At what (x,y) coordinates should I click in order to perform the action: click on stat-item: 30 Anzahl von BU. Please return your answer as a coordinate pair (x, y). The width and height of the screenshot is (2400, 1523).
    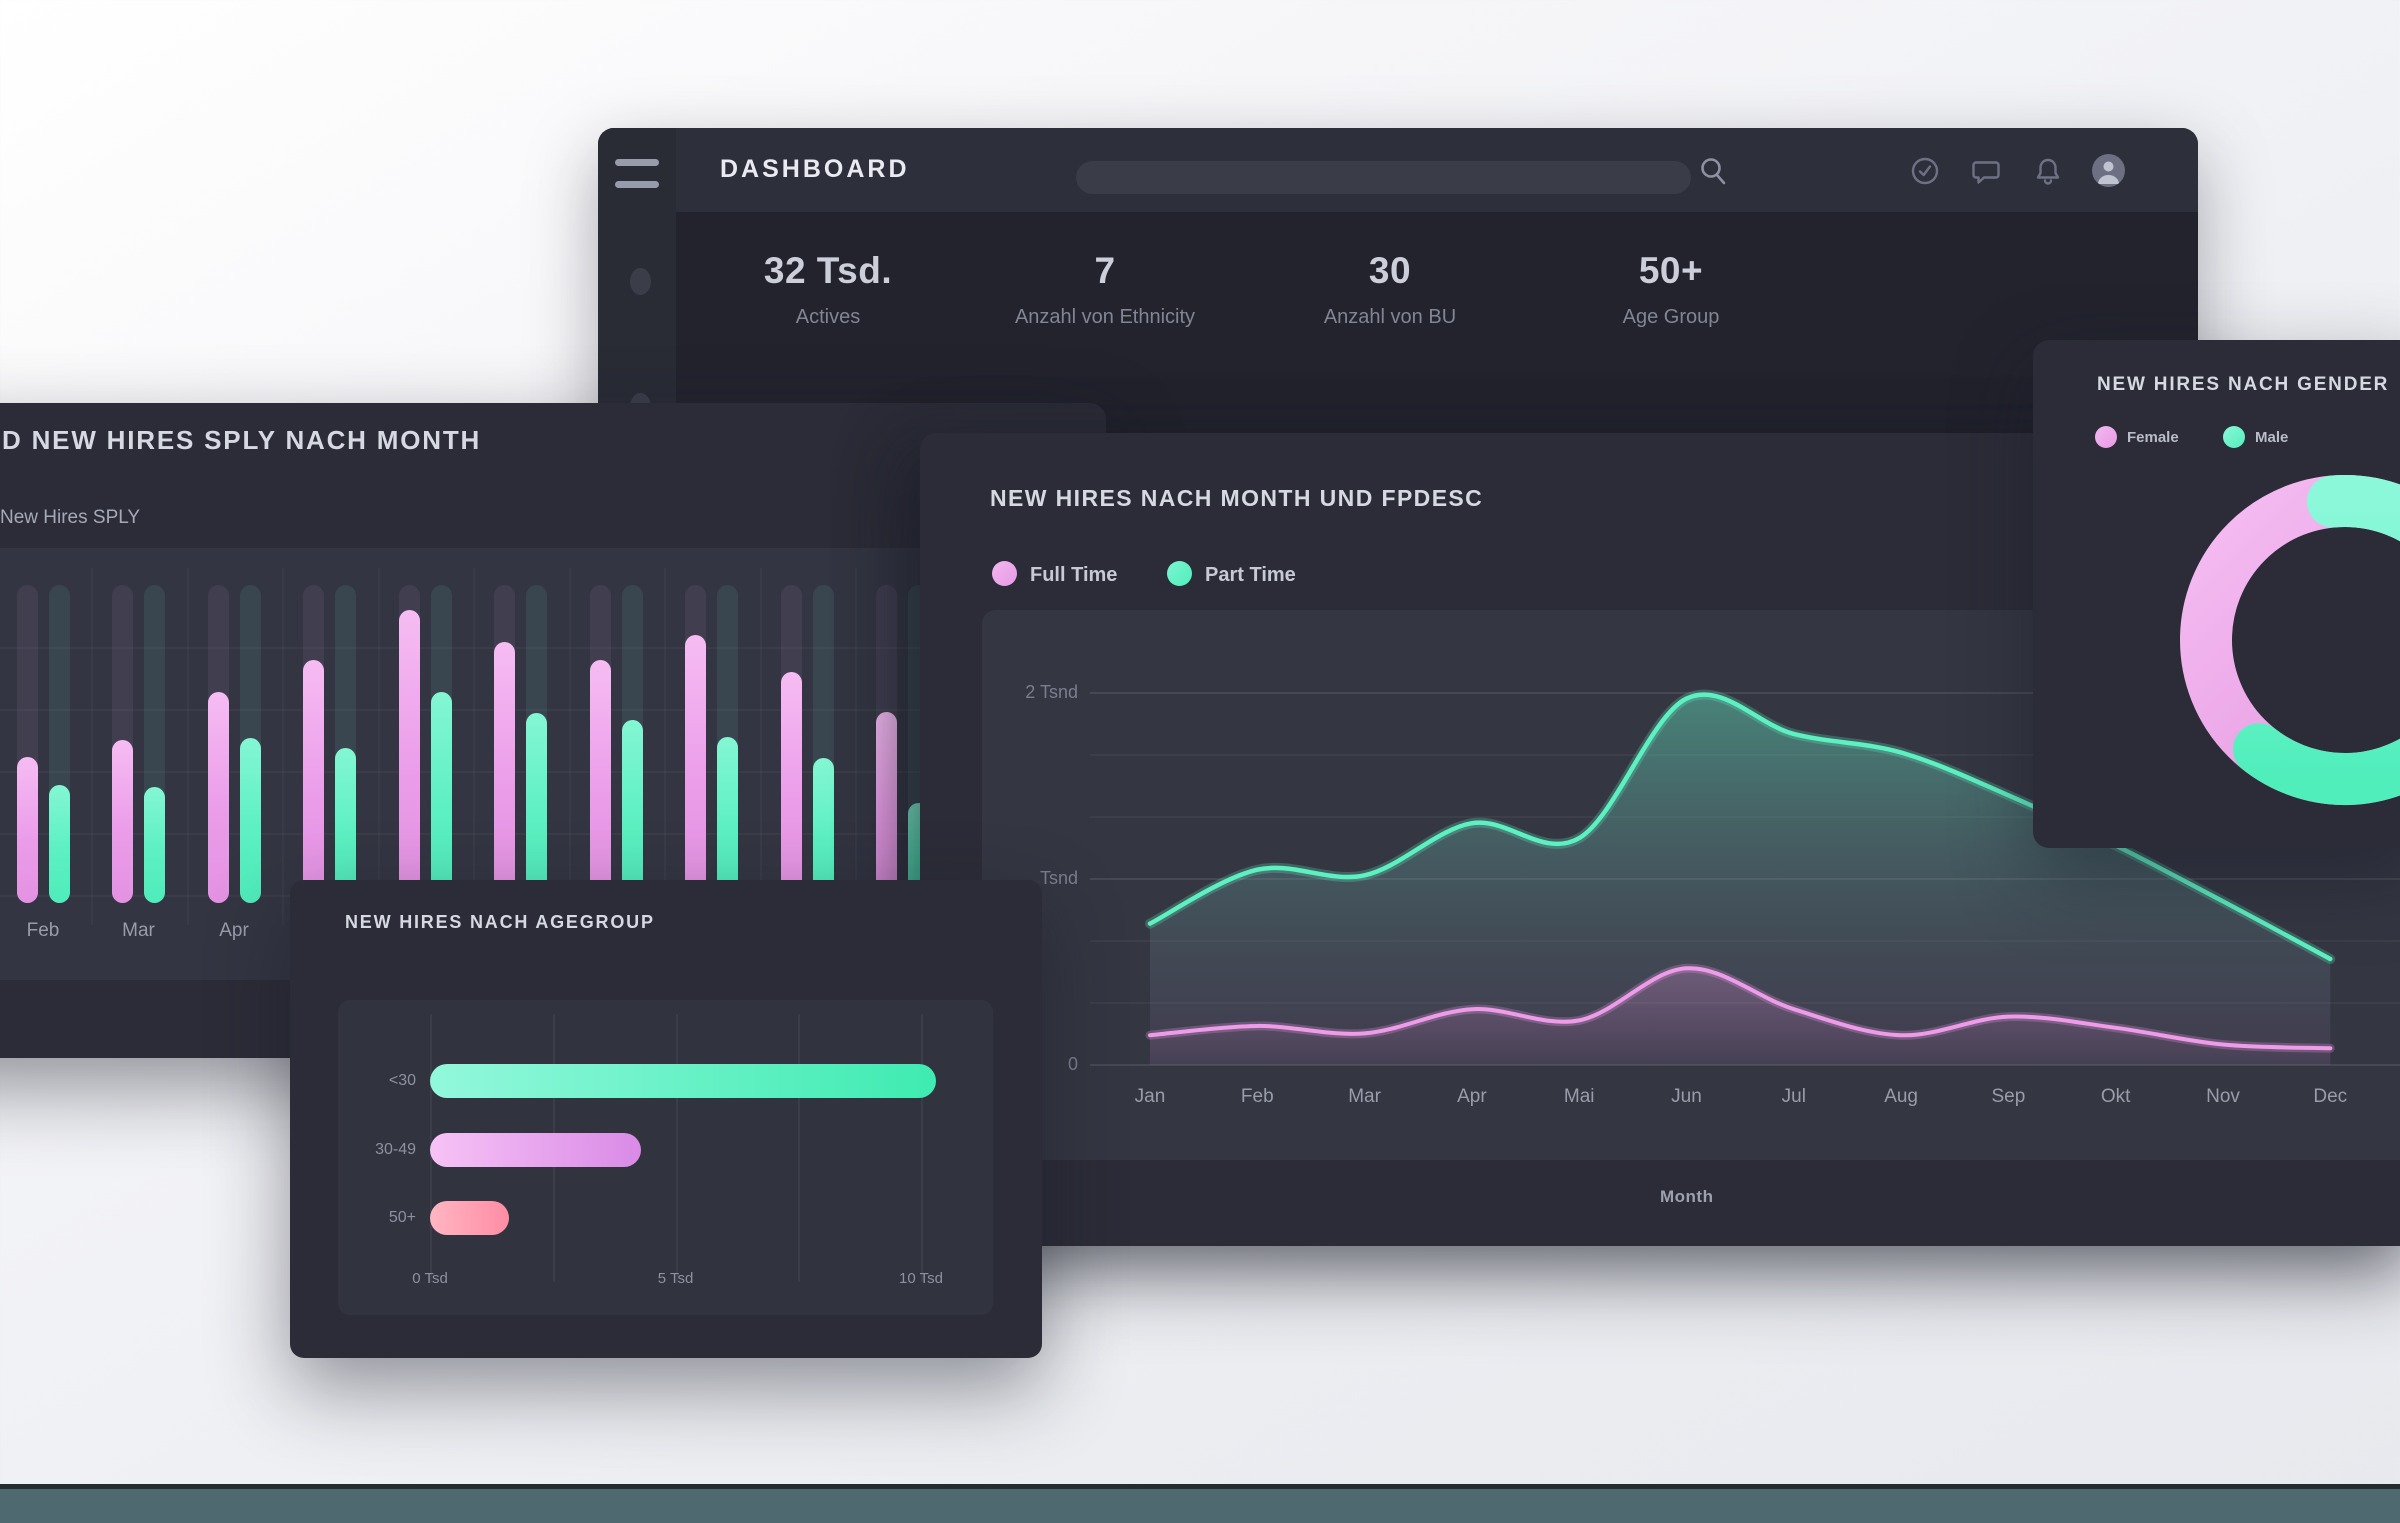
    Looking at the image, I should click on (1390, 289).